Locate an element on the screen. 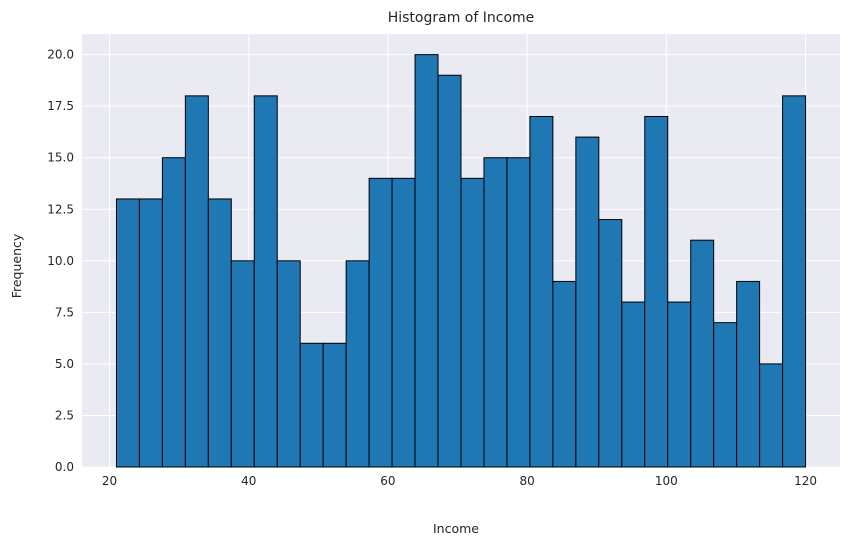 The width and height of the screenshot is (855, 547). y-tick-label: 10.0 is located at coordinates (60, 261).